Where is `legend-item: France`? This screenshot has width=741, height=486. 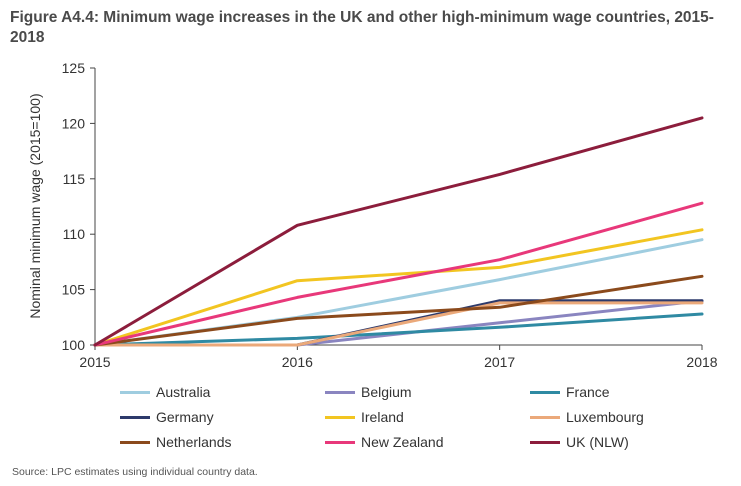 legend-item: France is located at coordinates (570, 392).